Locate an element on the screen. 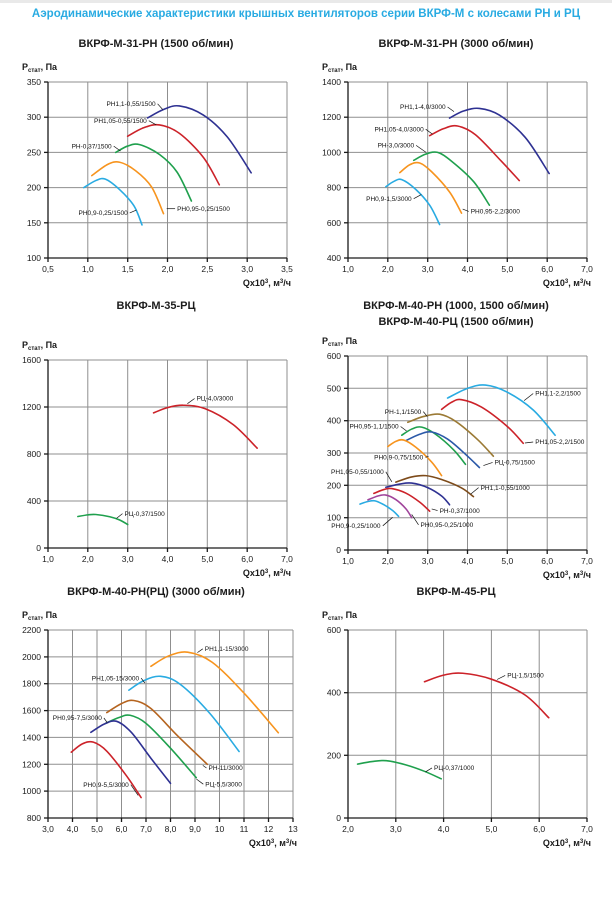 This screenshot has width=612, height=900. y-tick-label: 400 is located at coordinates (334, 693).